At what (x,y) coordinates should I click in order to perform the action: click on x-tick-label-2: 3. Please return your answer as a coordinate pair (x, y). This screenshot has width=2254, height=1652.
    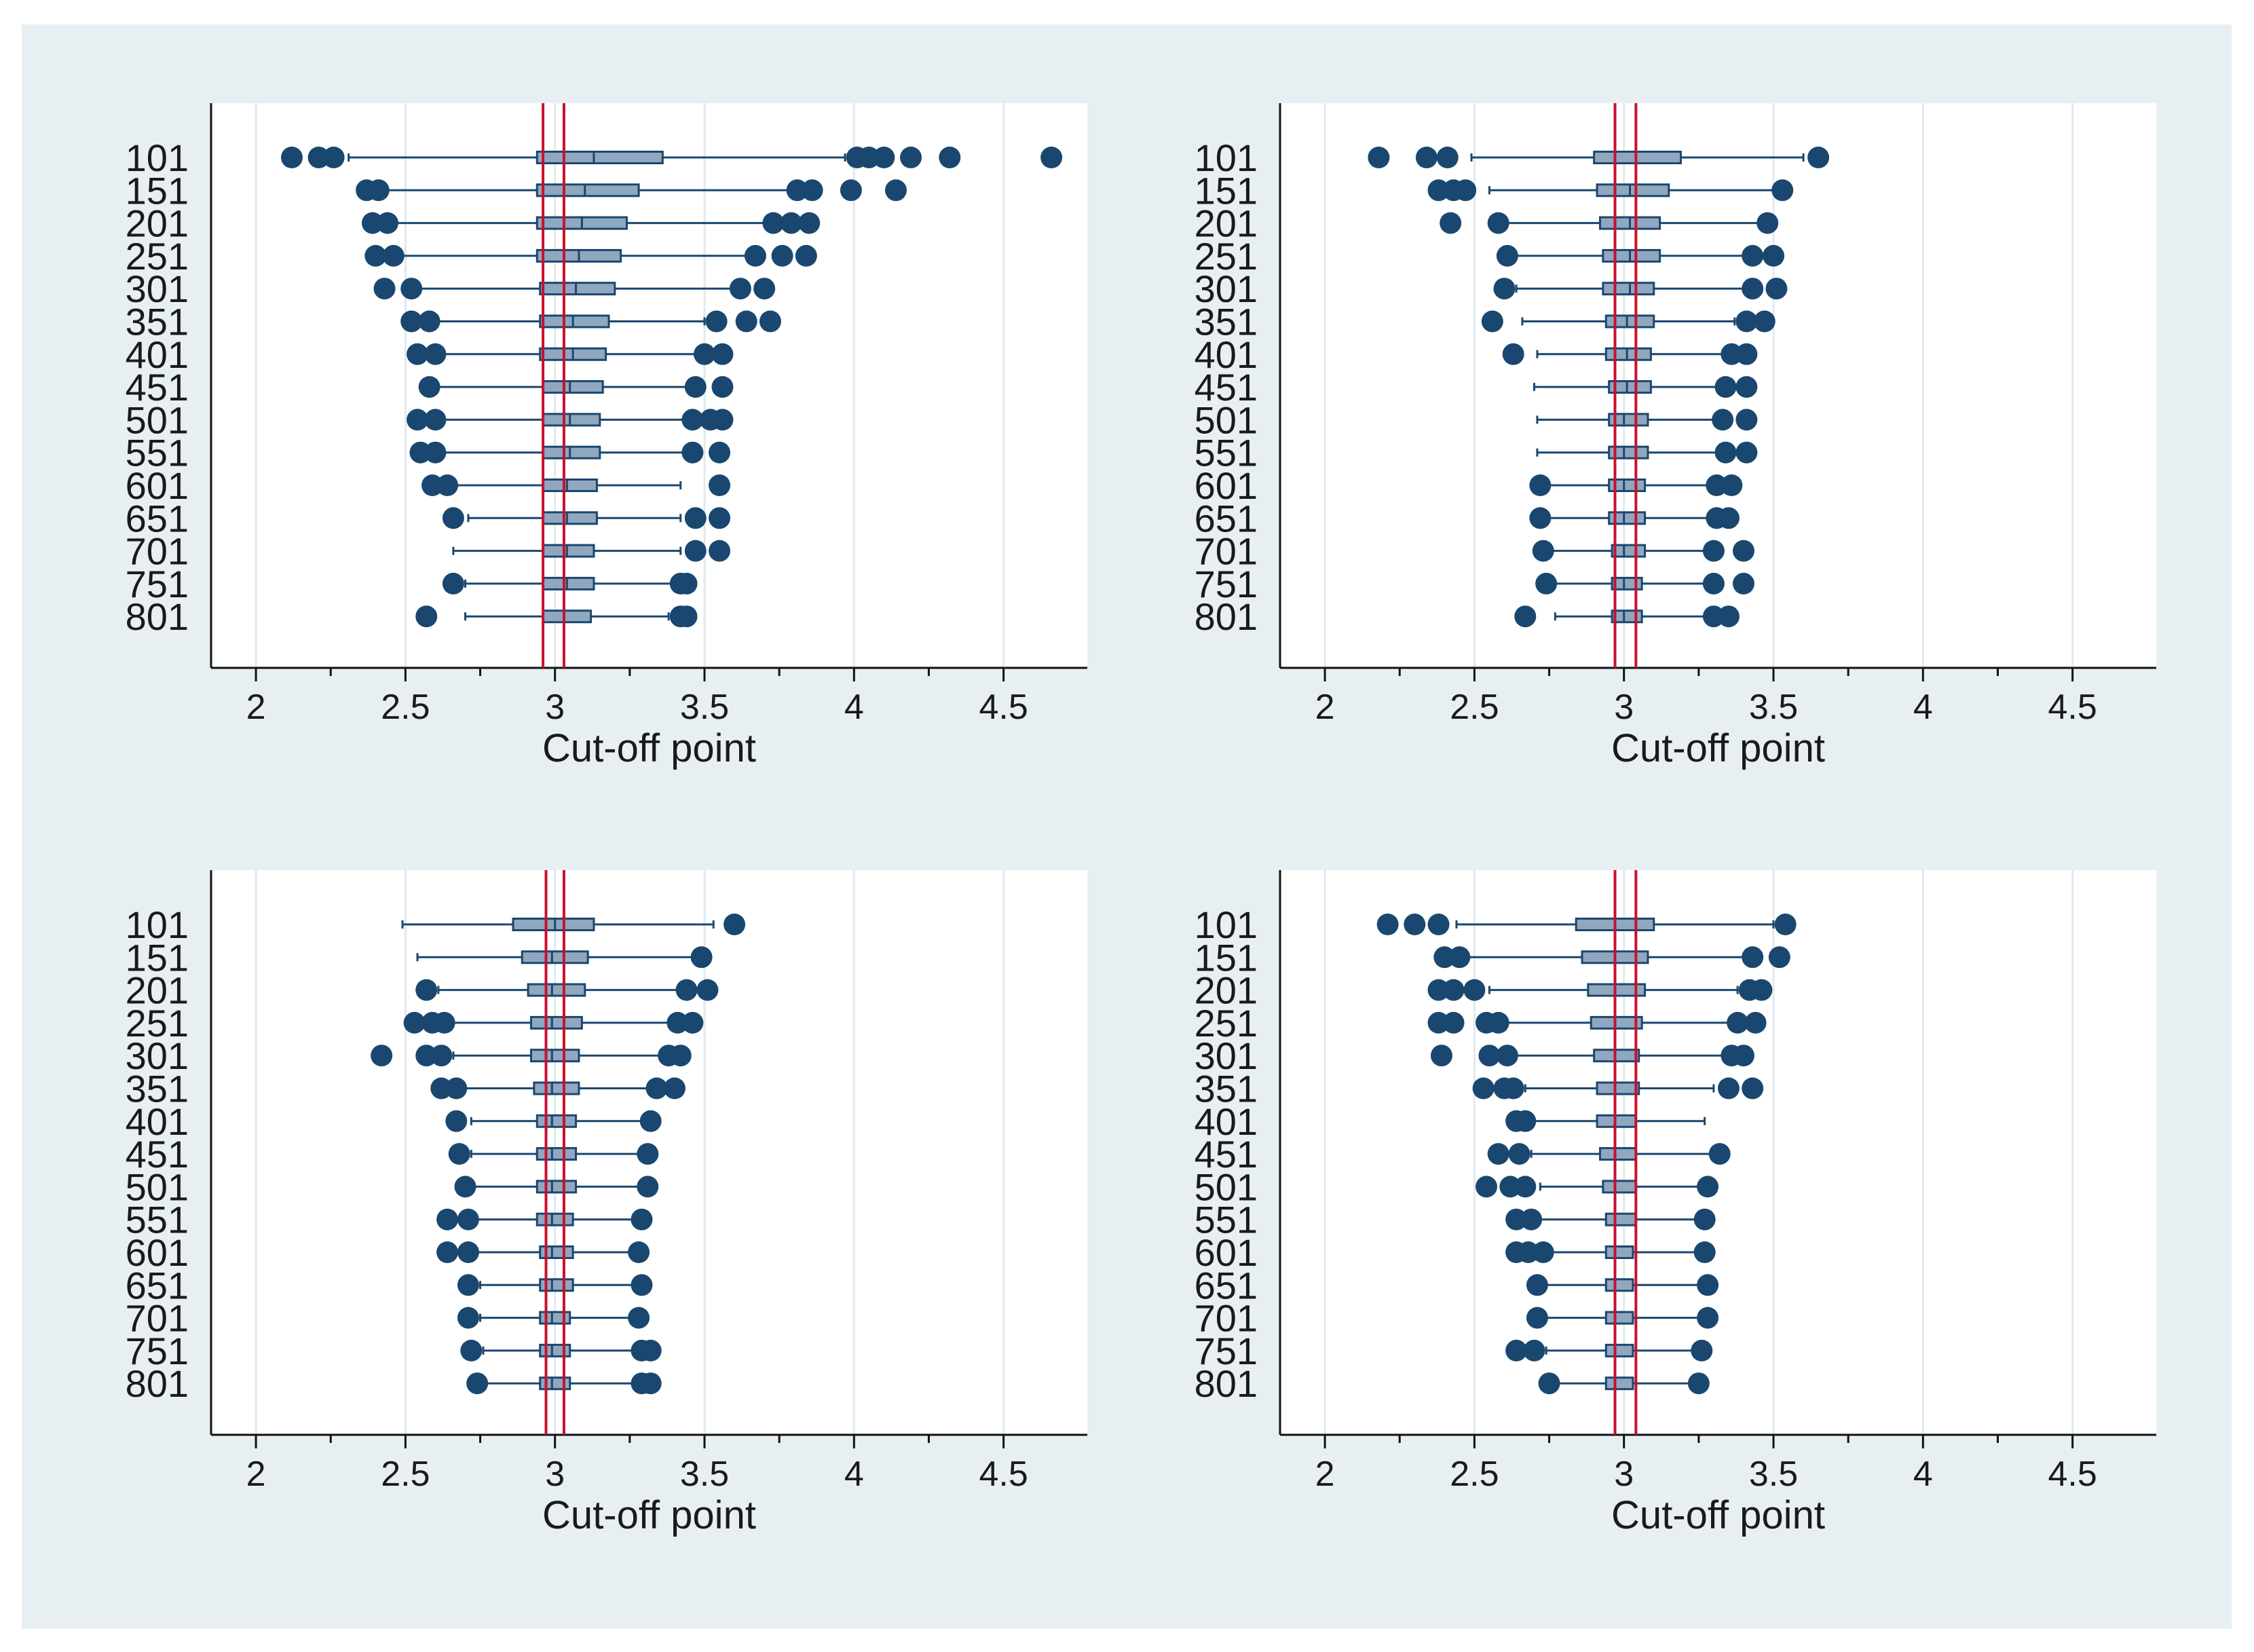
    Looking at the image, I should click on (1624, 1474).